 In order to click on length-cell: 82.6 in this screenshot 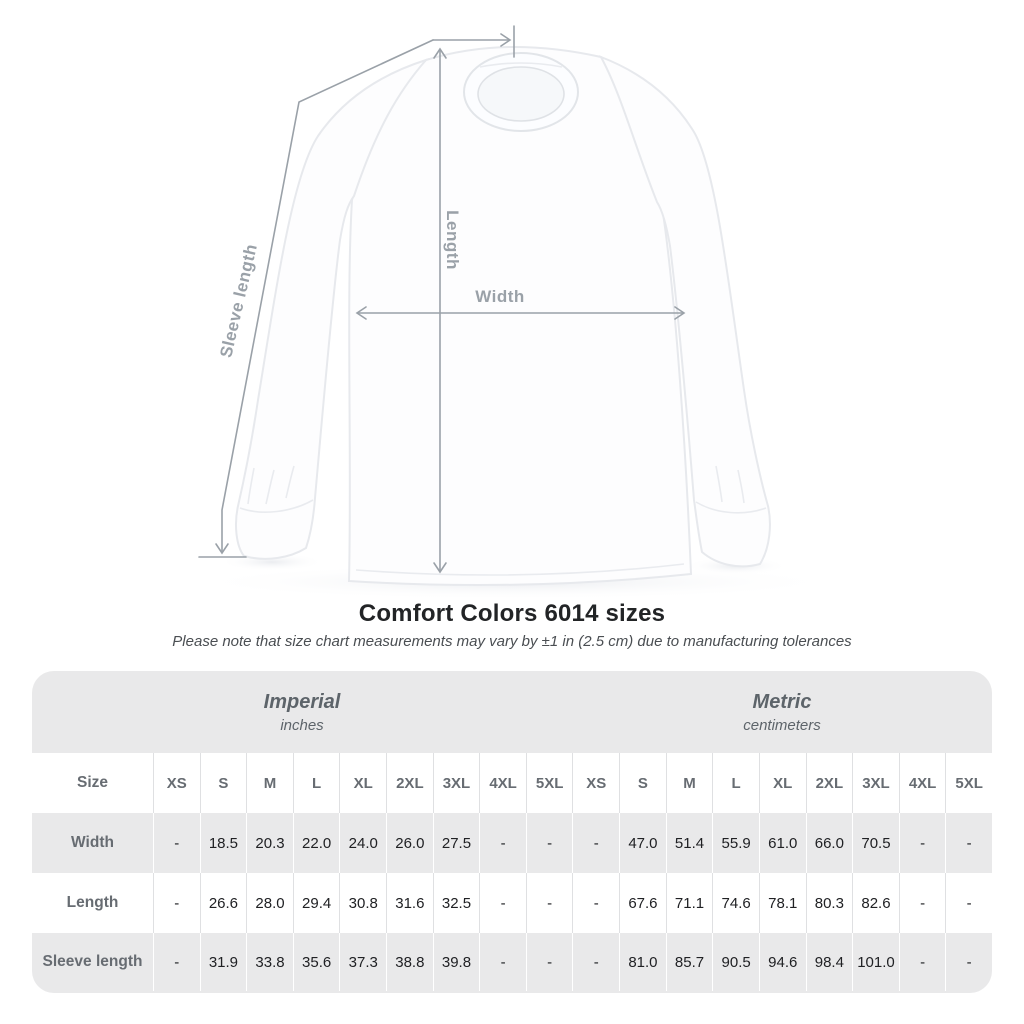, I will do `click(875, 903)`.